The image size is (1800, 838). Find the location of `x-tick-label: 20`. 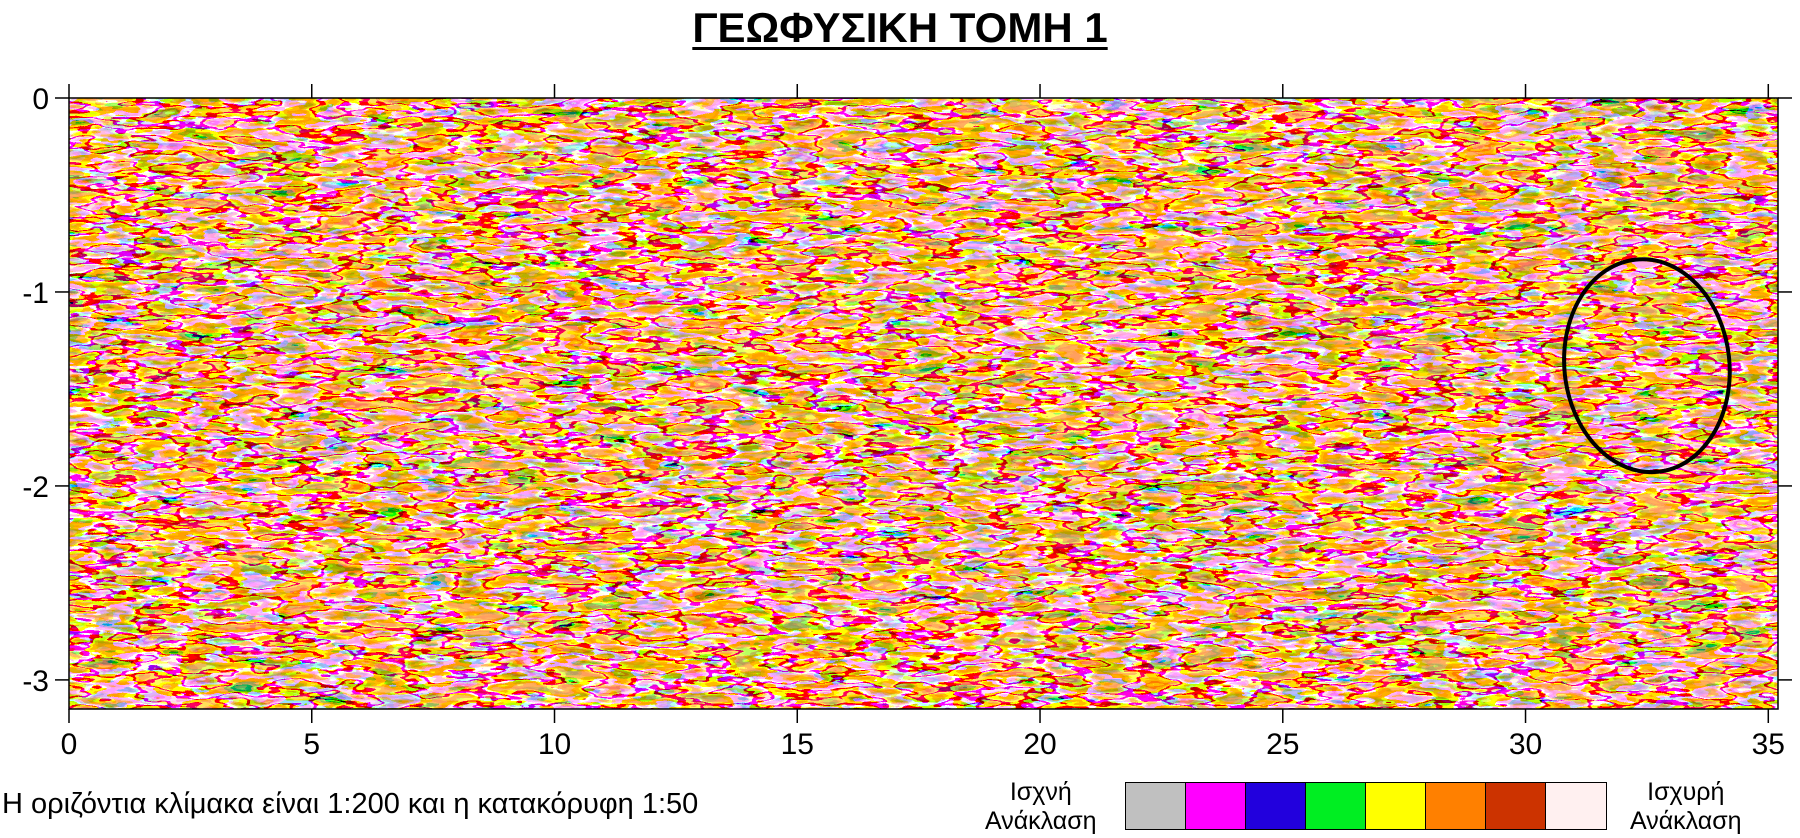

x-tick-label: 20 is located at coordinates (1039, 744).